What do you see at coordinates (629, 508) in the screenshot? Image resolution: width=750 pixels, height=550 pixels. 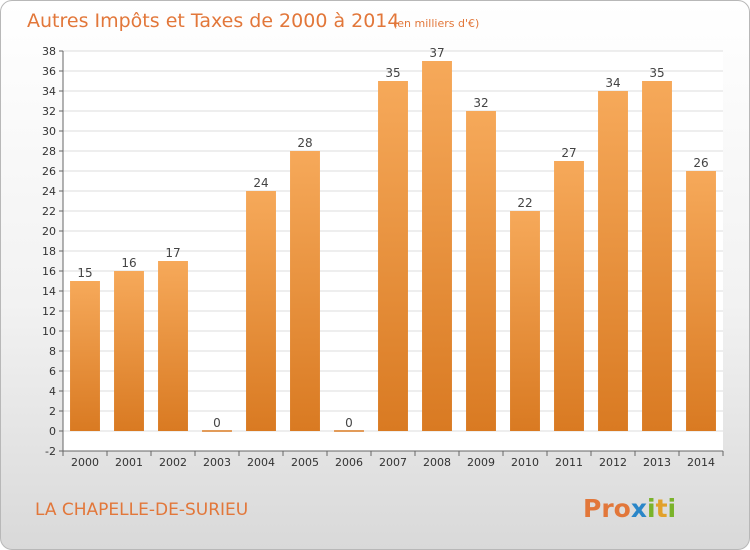 I see `proxiti-logo: Proxiti` at bounding box center [629, 508].